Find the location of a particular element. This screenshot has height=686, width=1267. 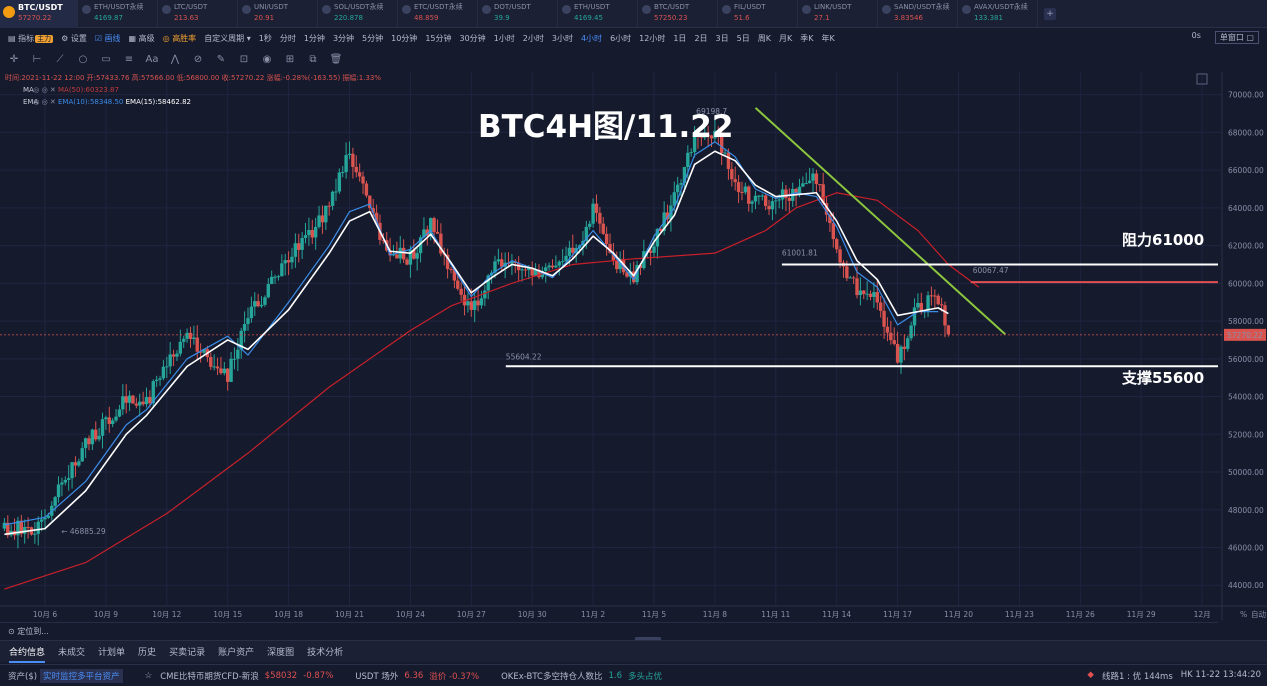

ticker-tab: DOT/USDT 39.9 is located at coordinates (518, 14).